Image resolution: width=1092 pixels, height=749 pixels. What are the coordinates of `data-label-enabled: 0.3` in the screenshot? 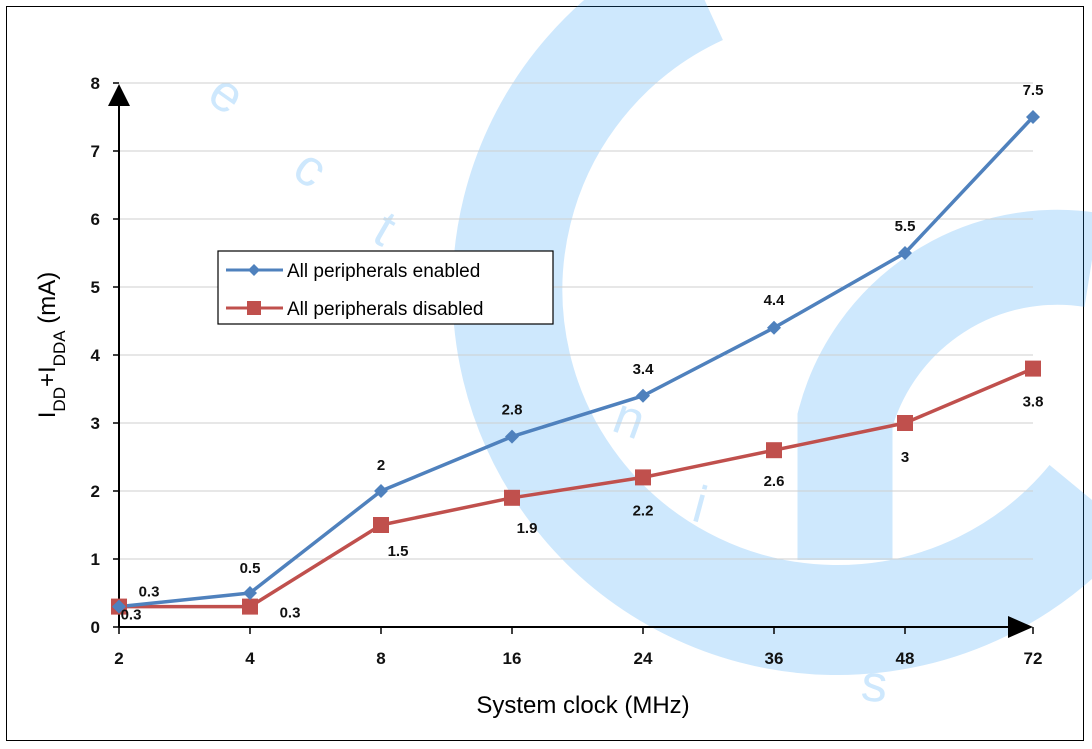 It's located at (149, 592).